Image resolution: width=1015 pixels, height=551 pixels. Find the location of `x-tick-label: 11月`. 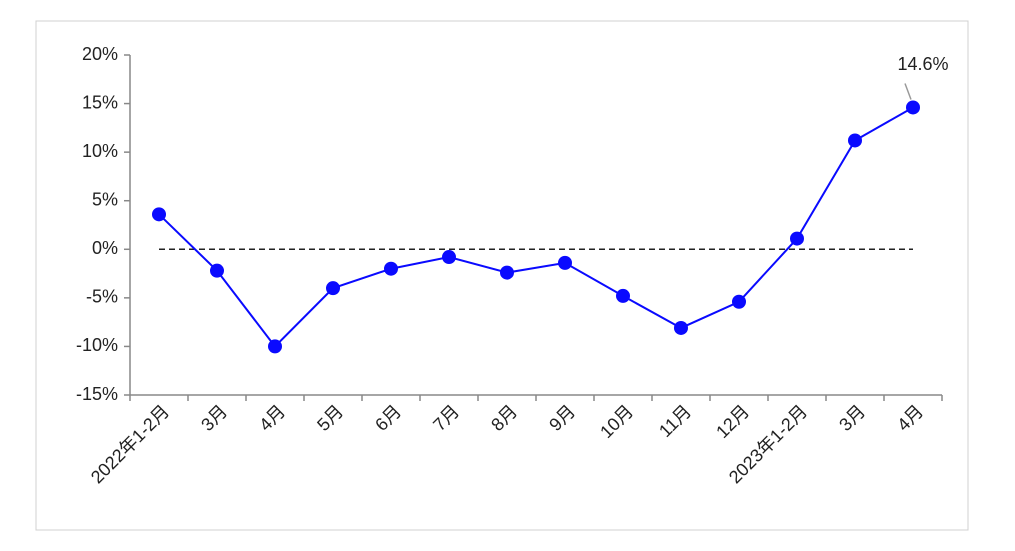

x-tick-label: 11月 is located at coordinates (675, 421).